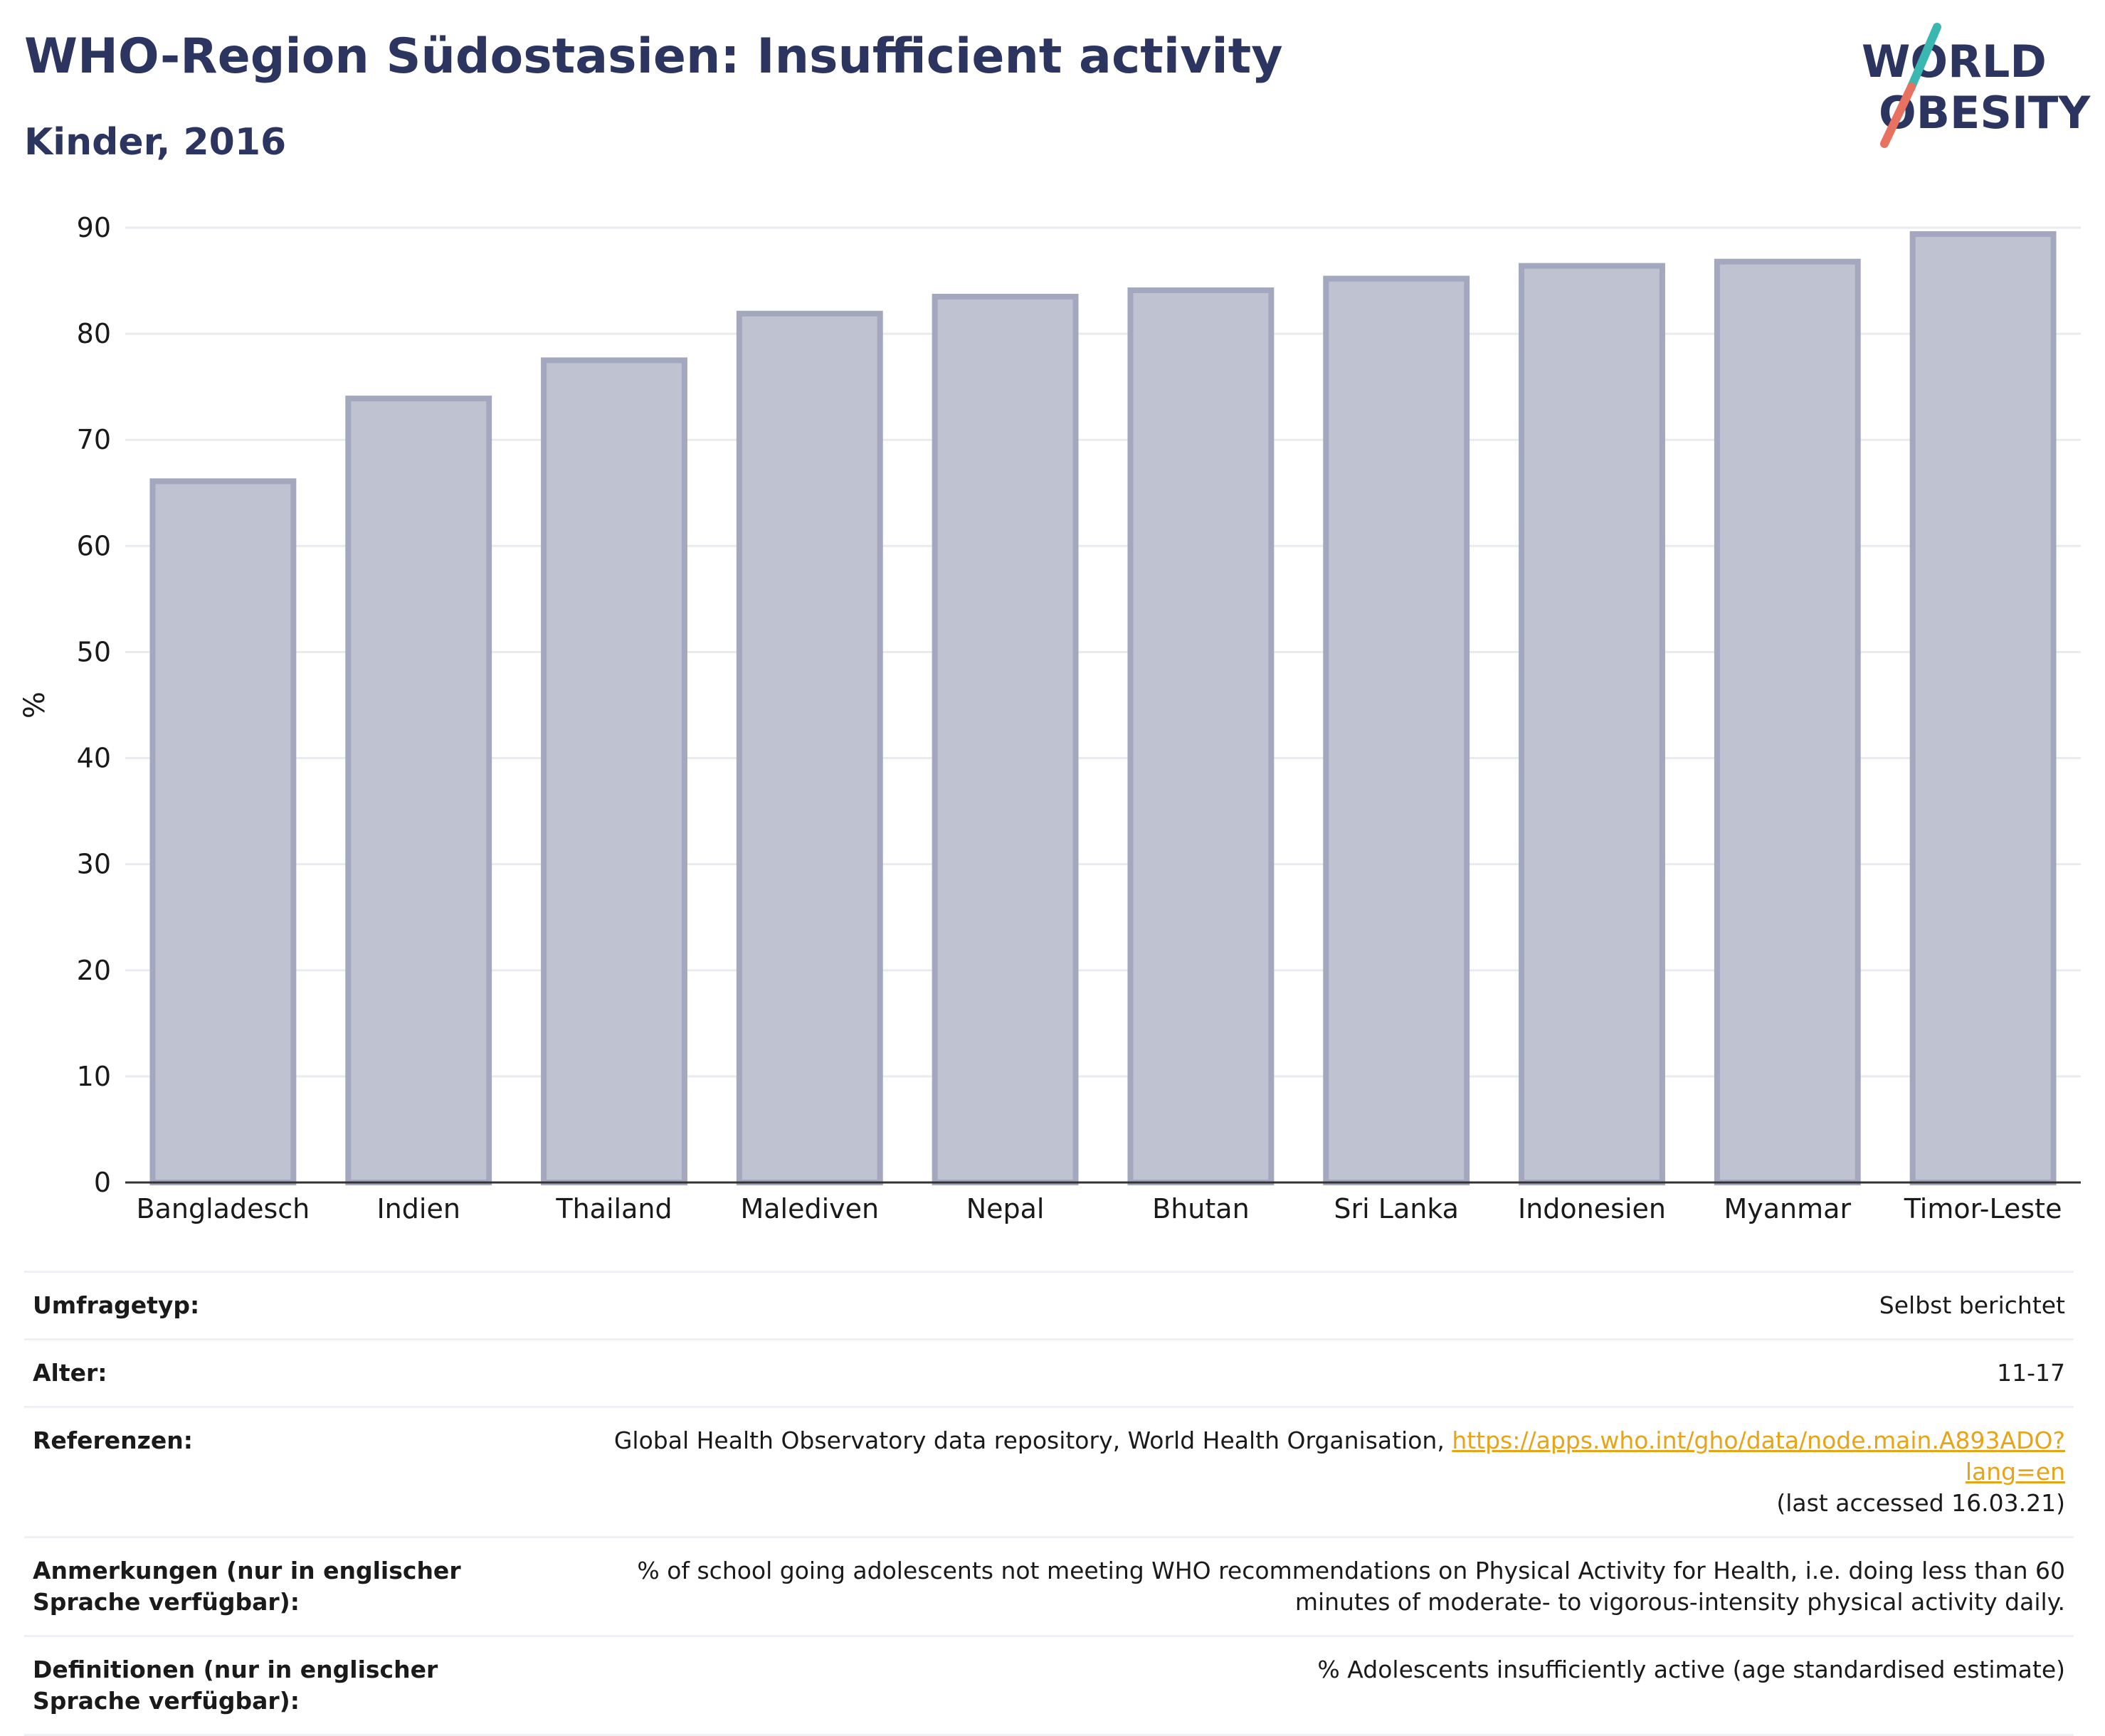 This screenshot has width=2105, height=1736. I want to click on world-obesity-logo: WORLD OBESITY, so click(1976, 85).